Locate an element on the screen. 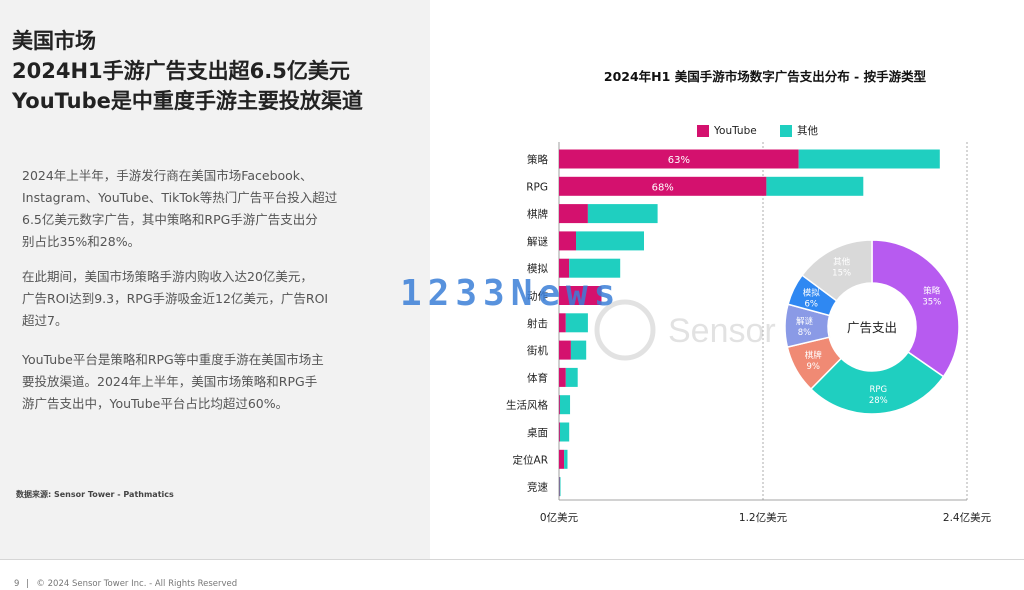  y-category-label: RPG is located at coordinates (537, 187).